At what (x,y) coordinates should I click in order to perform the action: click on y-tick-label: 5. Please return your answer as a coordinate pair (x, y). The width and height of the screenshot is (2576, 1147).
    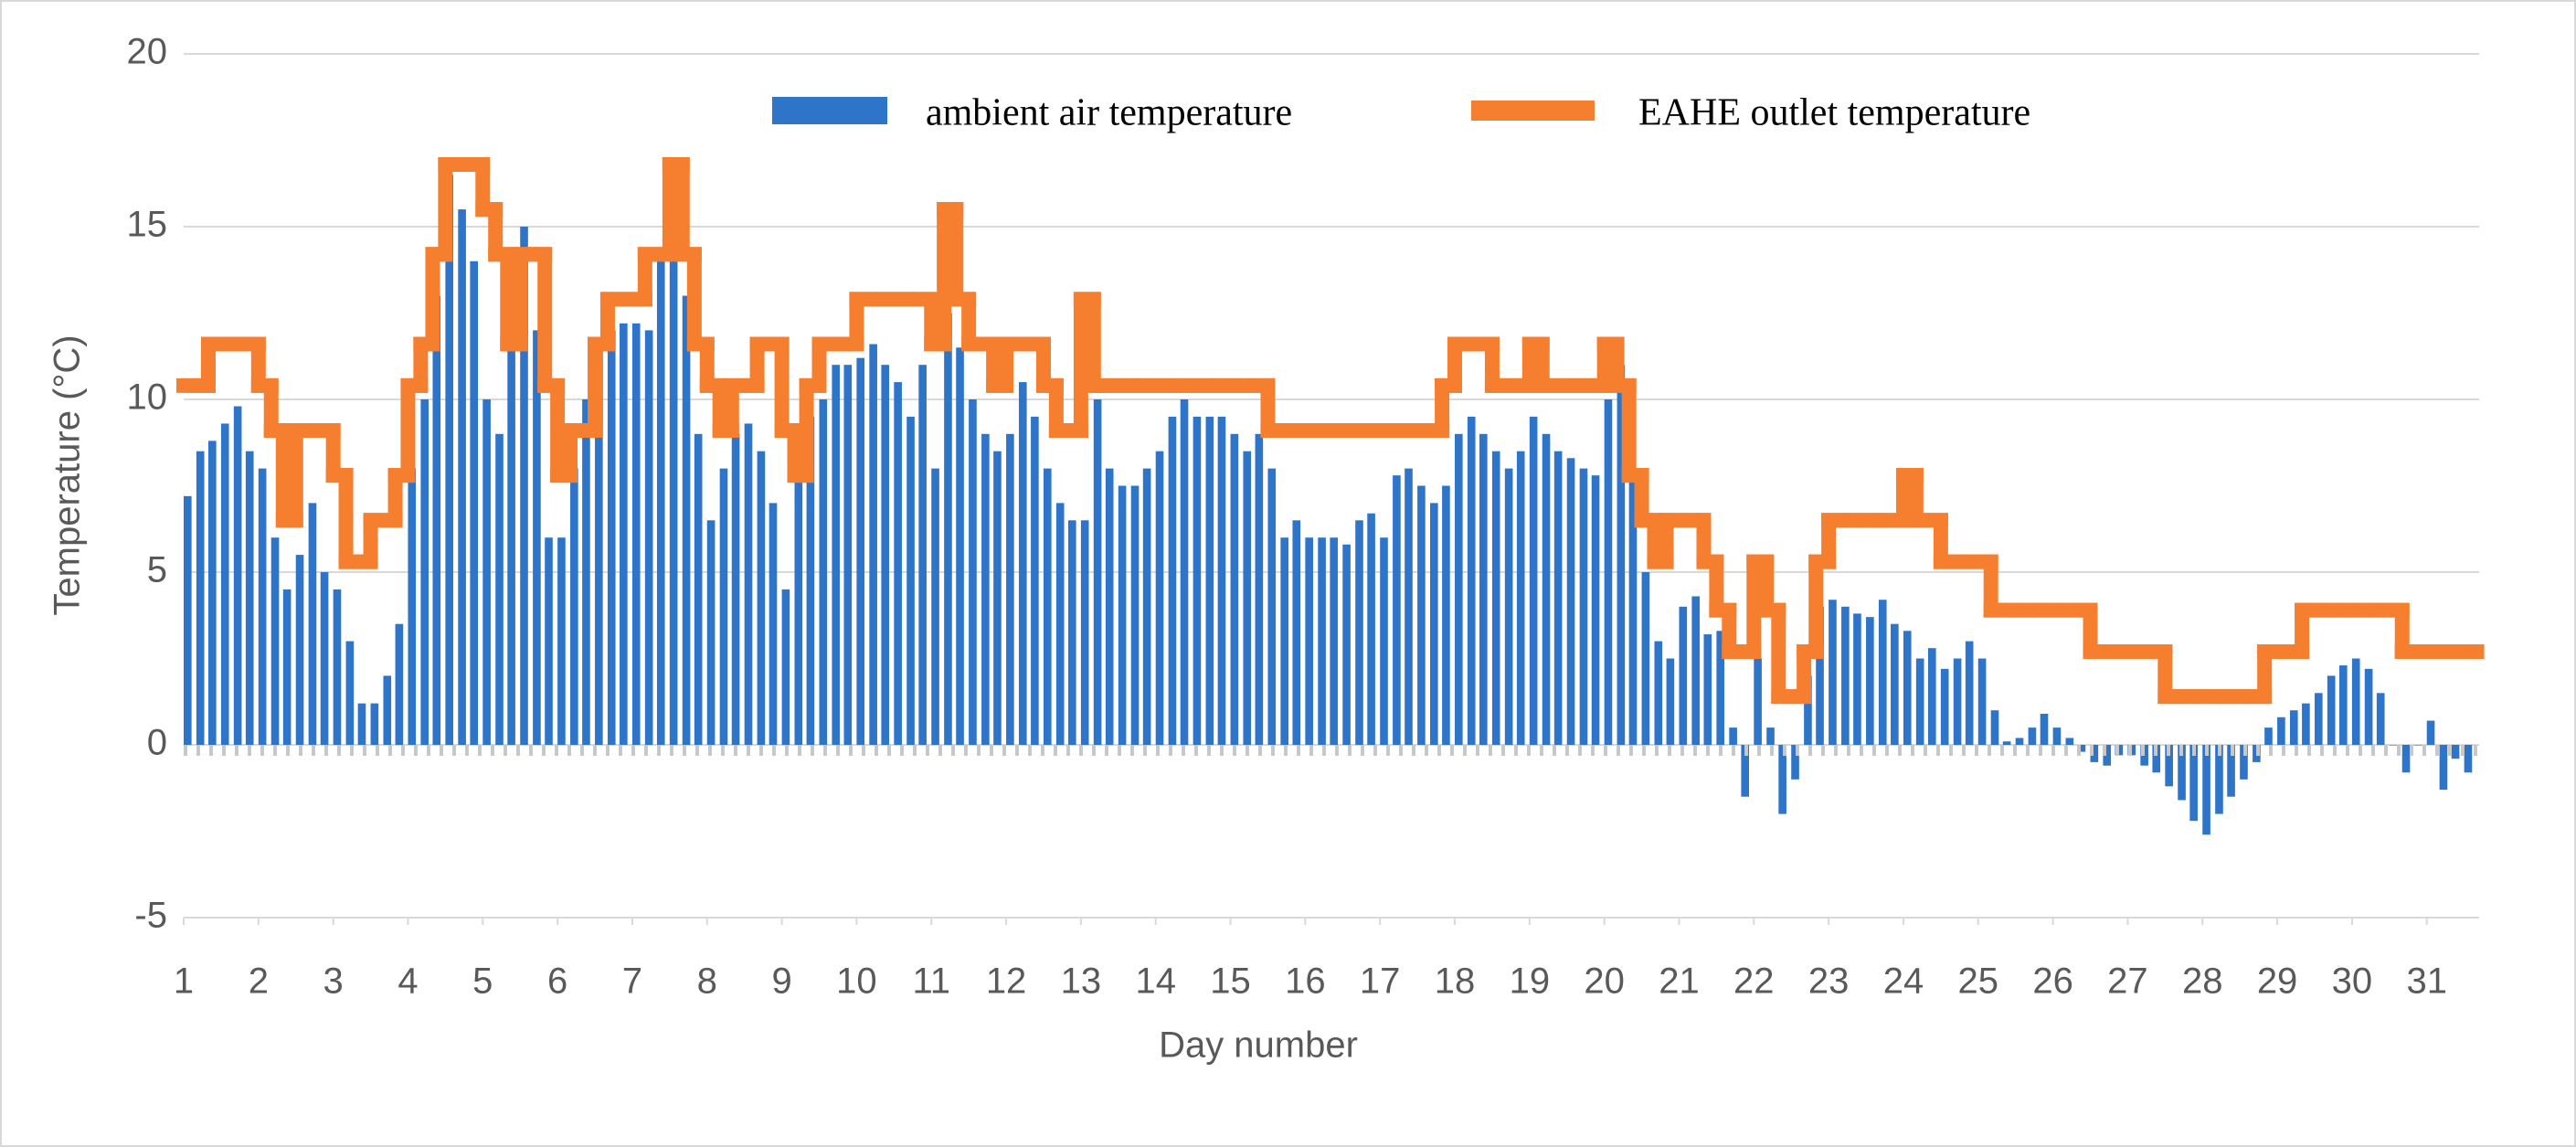
    Looking at the image, I should click on (157, 570).